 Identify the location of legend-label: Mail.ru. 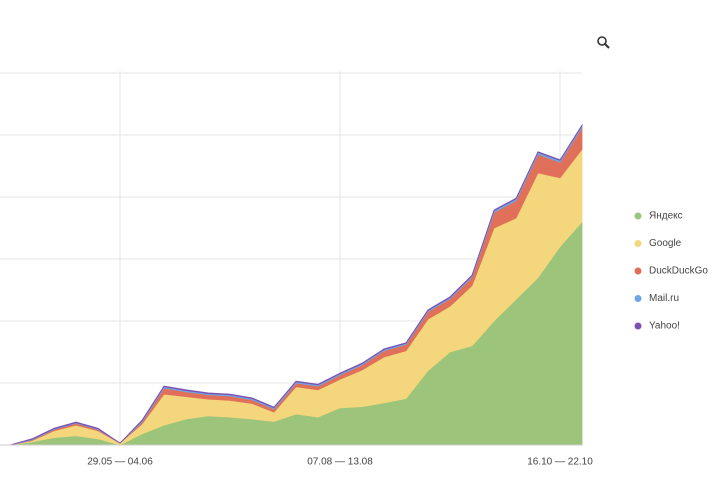
(664, 298).